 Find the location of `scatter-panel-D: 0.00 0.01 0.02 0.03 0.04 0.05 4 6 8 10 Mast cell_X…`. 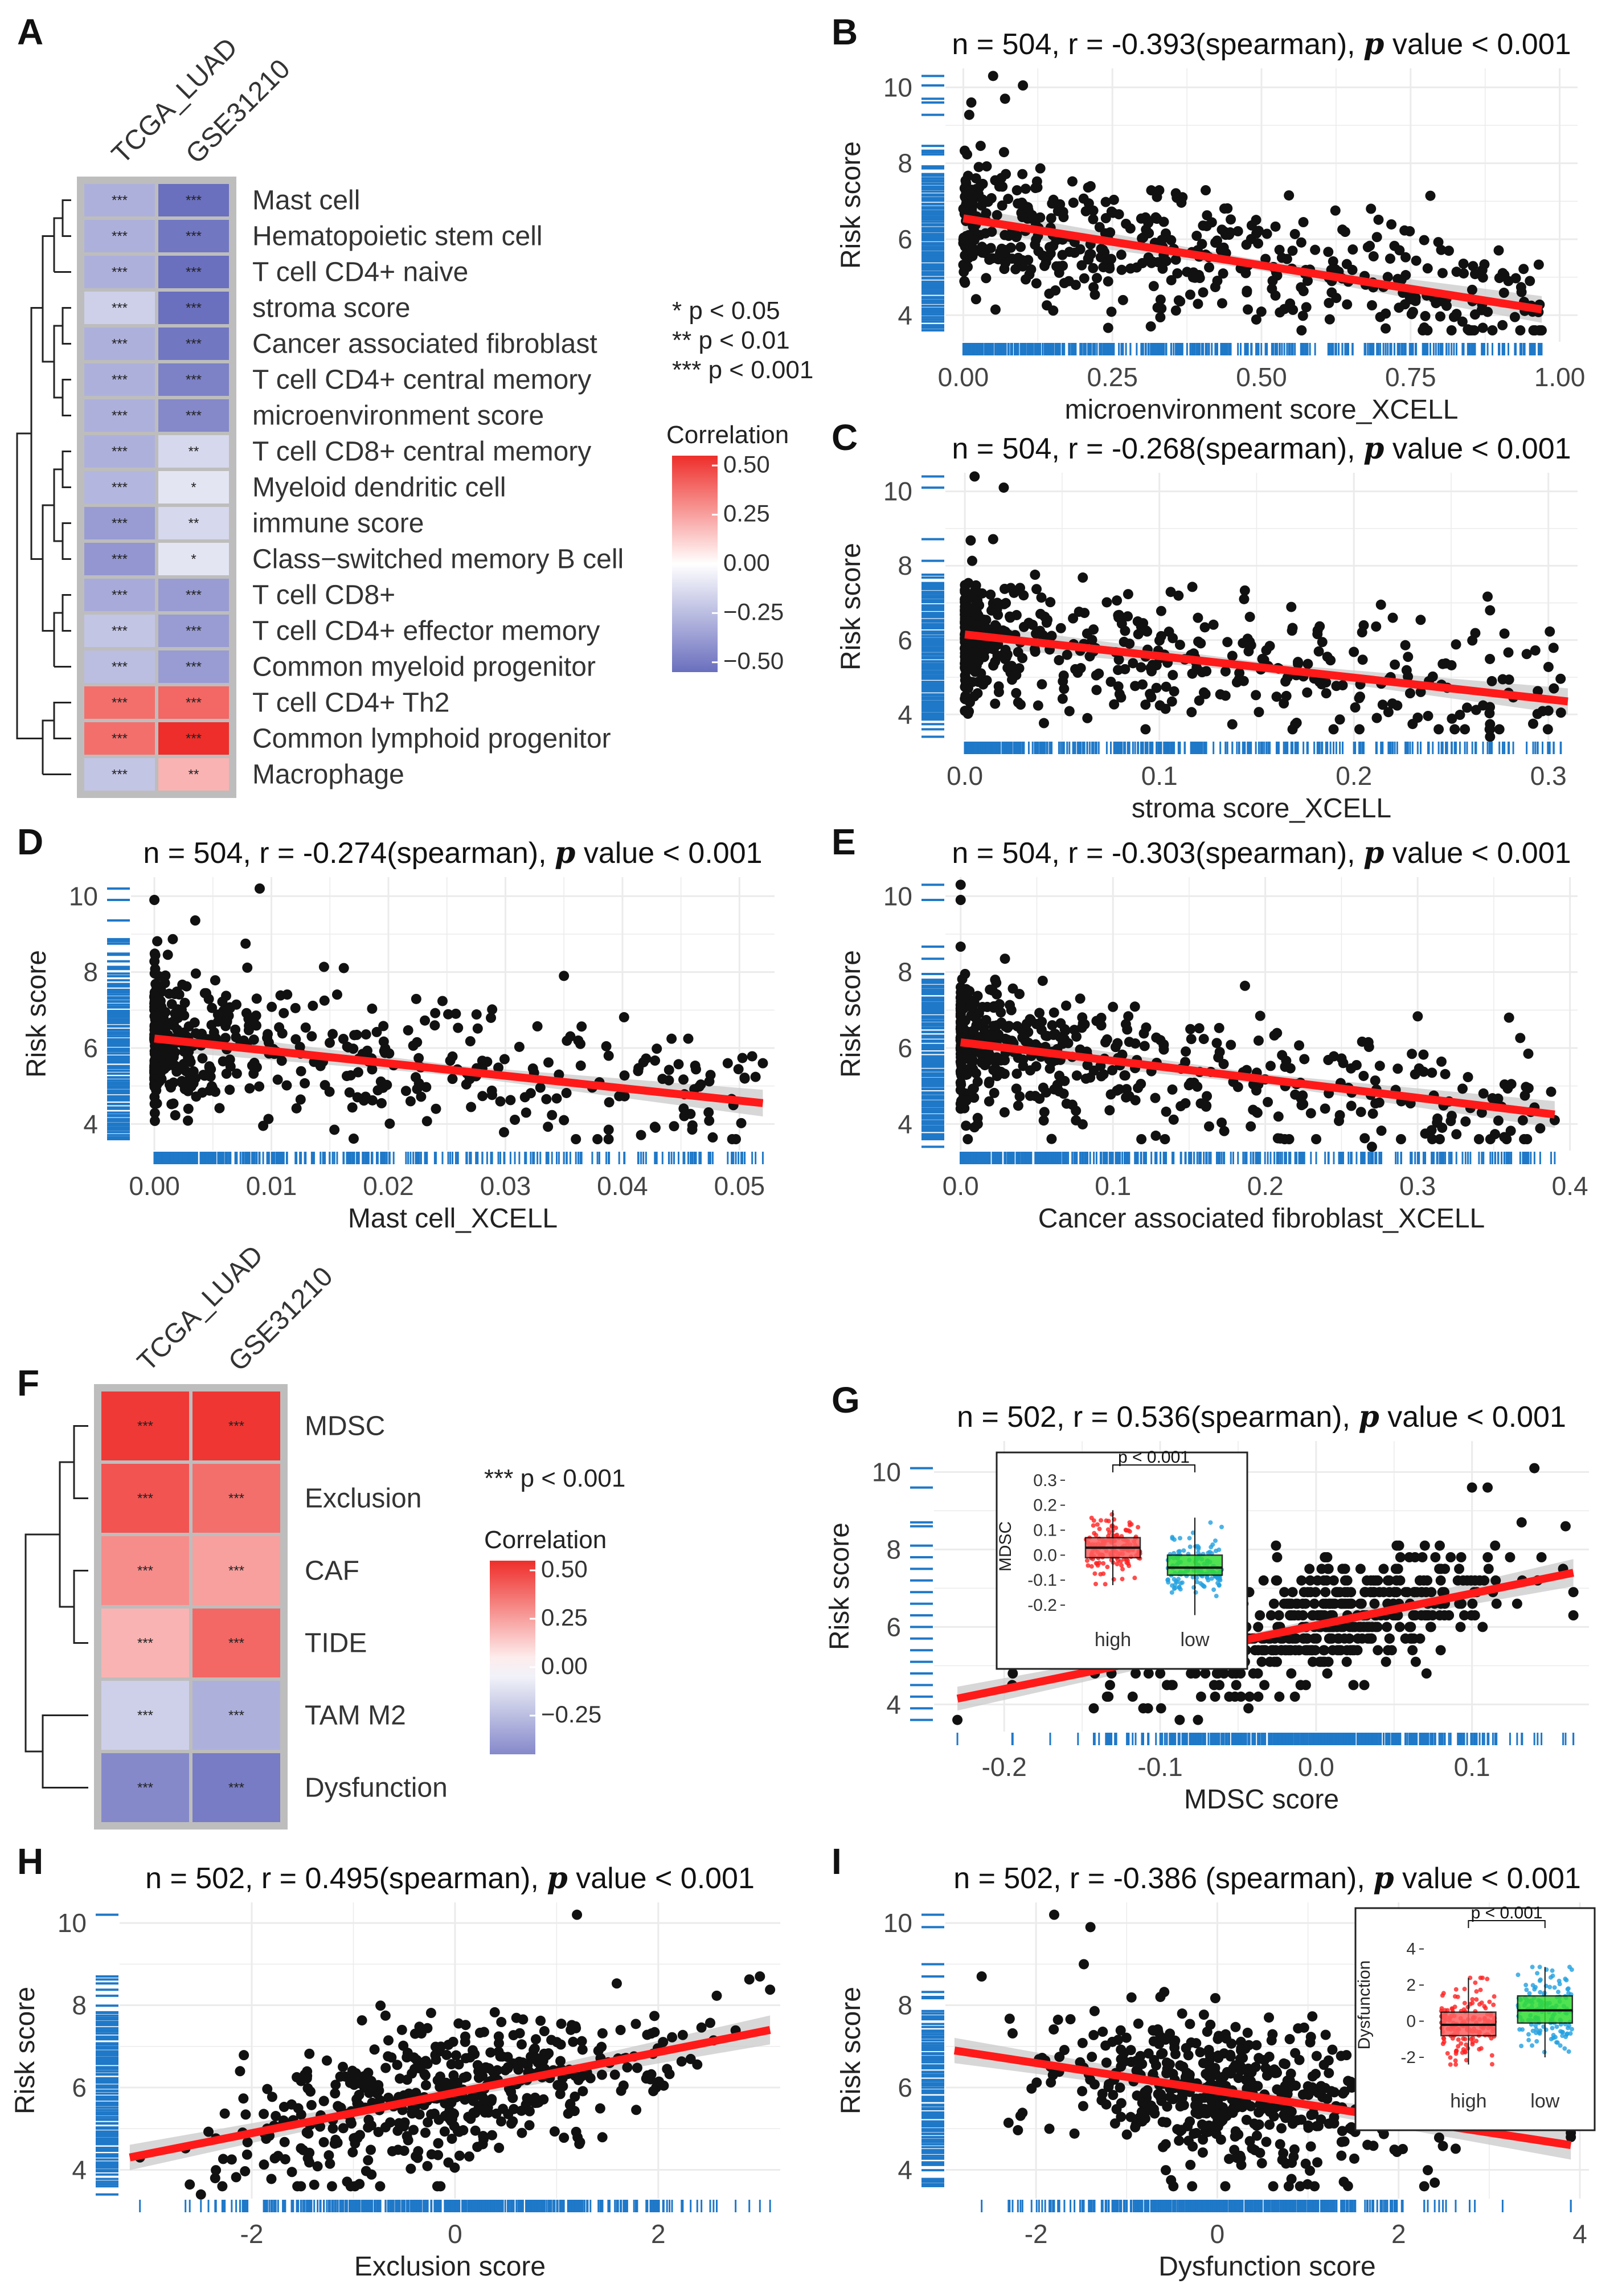

scatter-panel-D: 0.00 0.01 0.02 0.03 0.04 0.05 4 6 8 10 Mast cell_X… is located at coordinates (398, 1035).